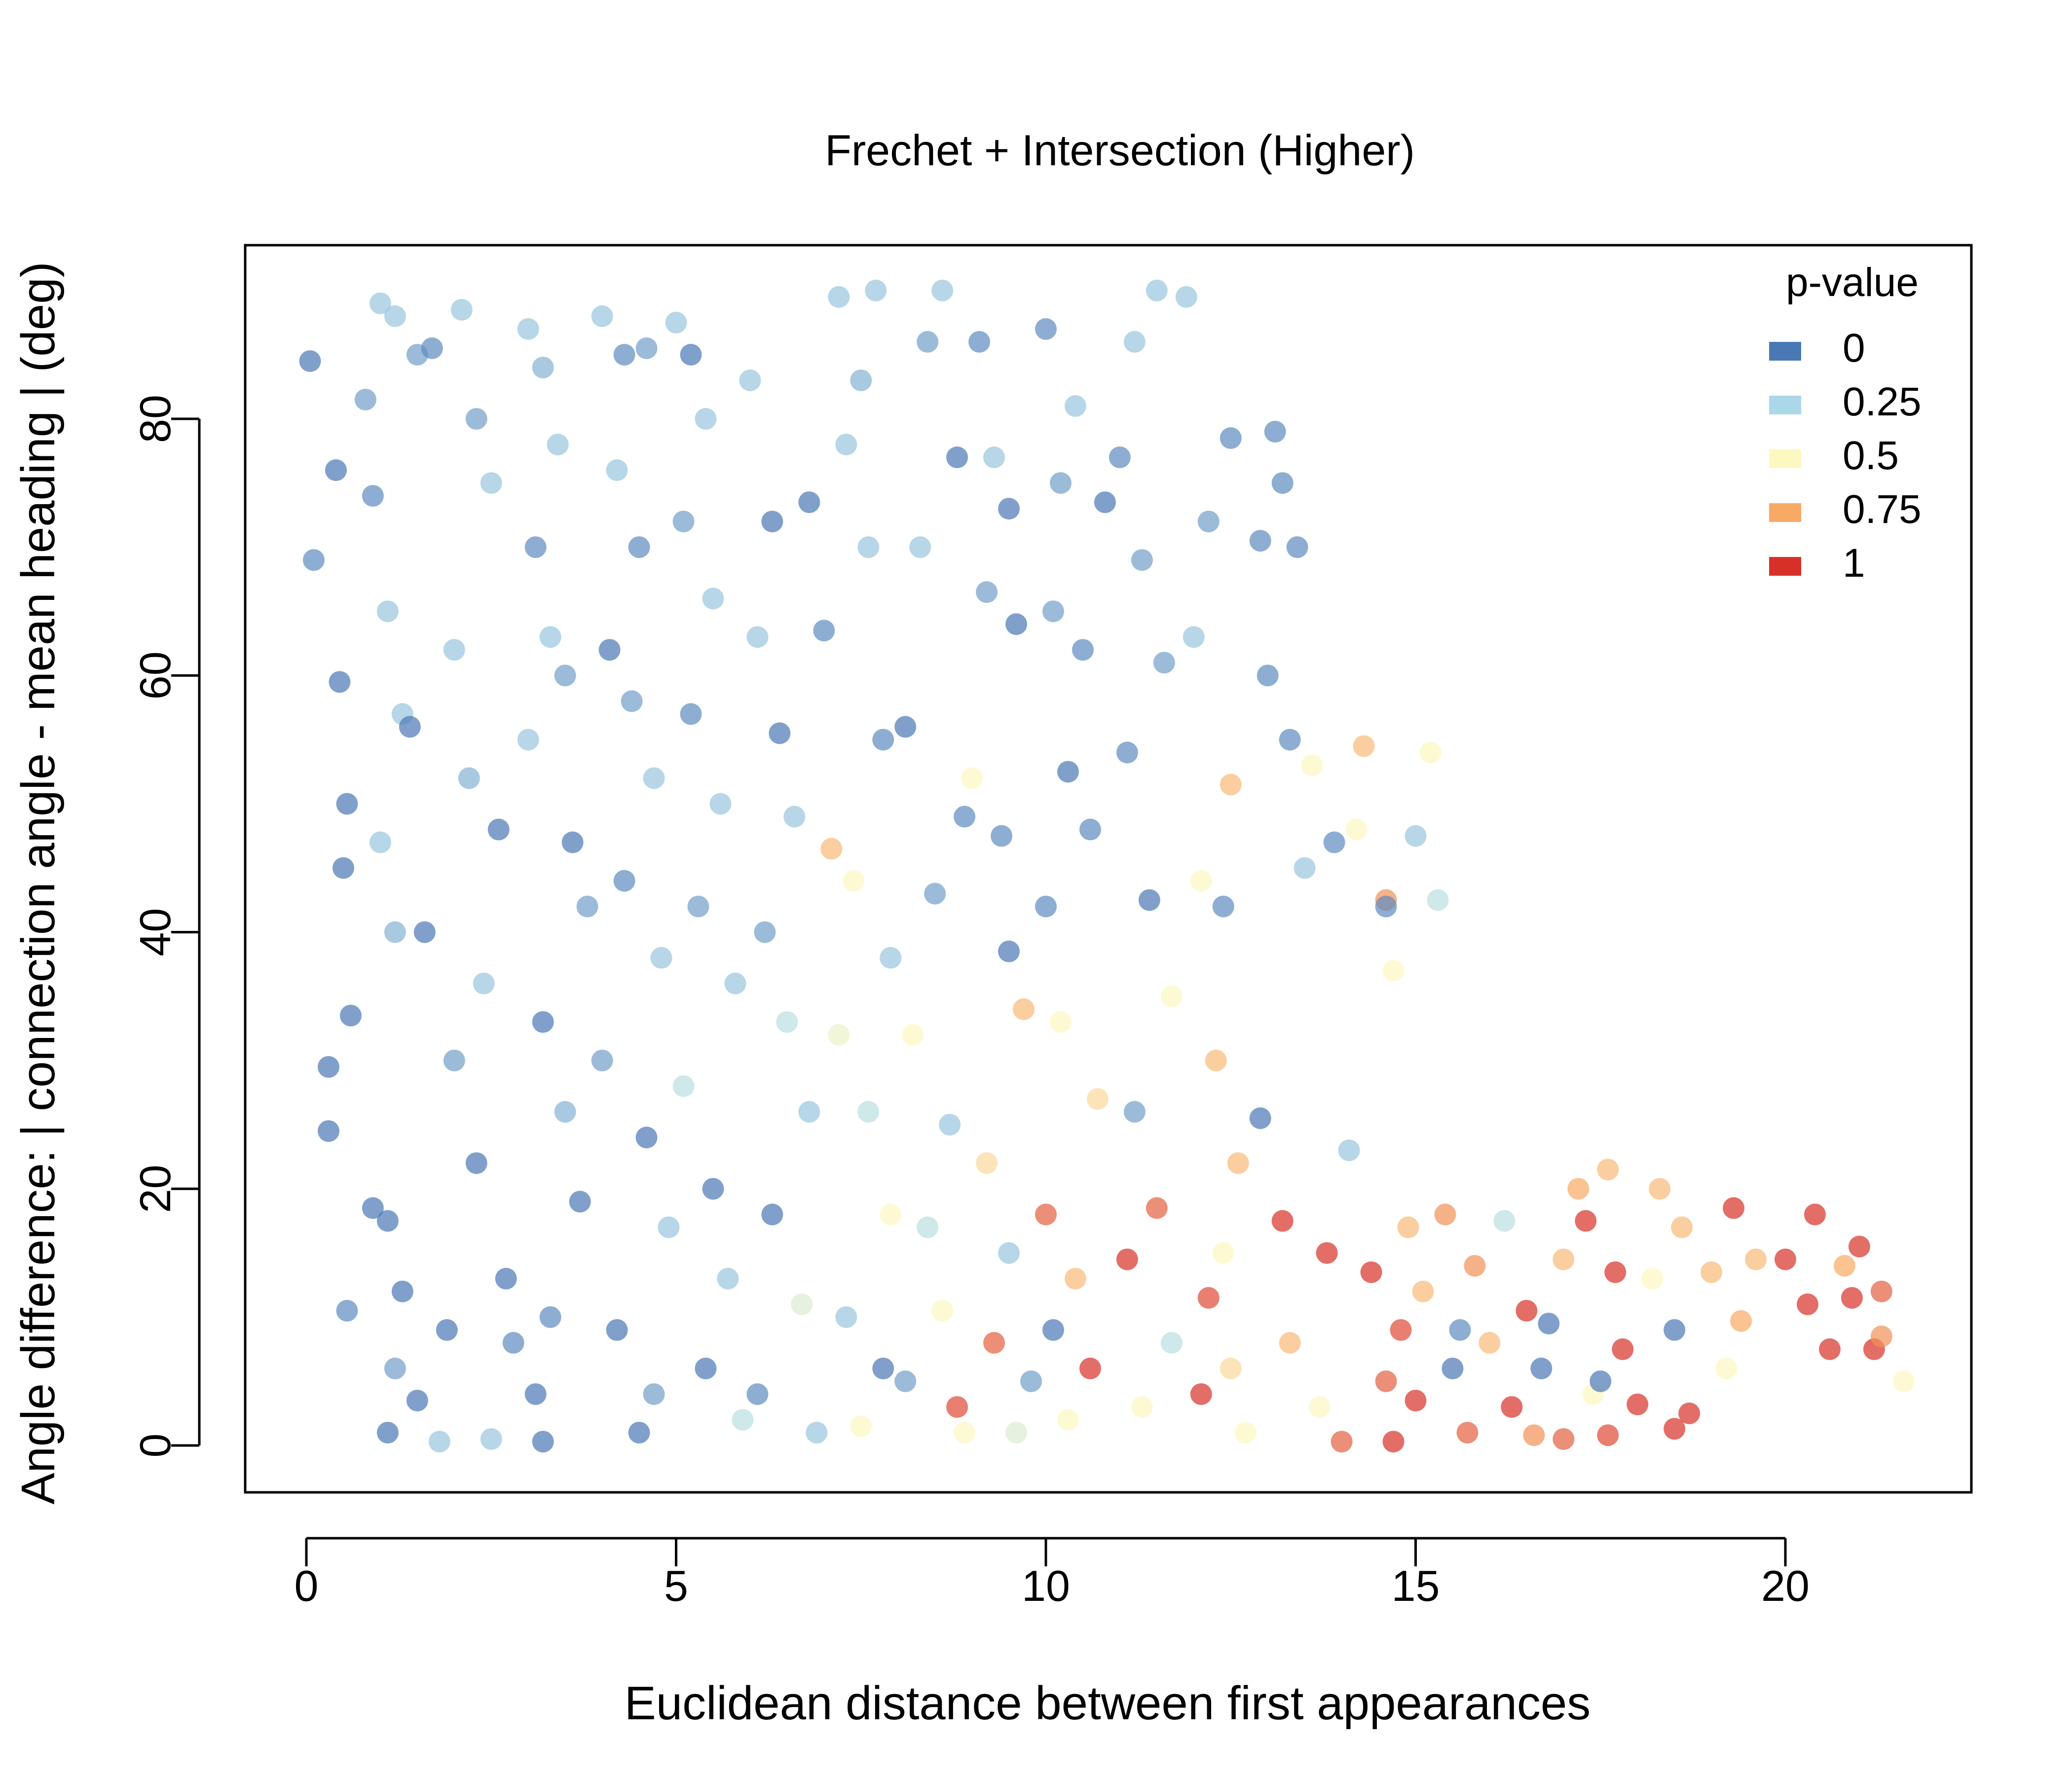  I want to click on y-axis: 0 20 40 60 80, so click(166, 927).